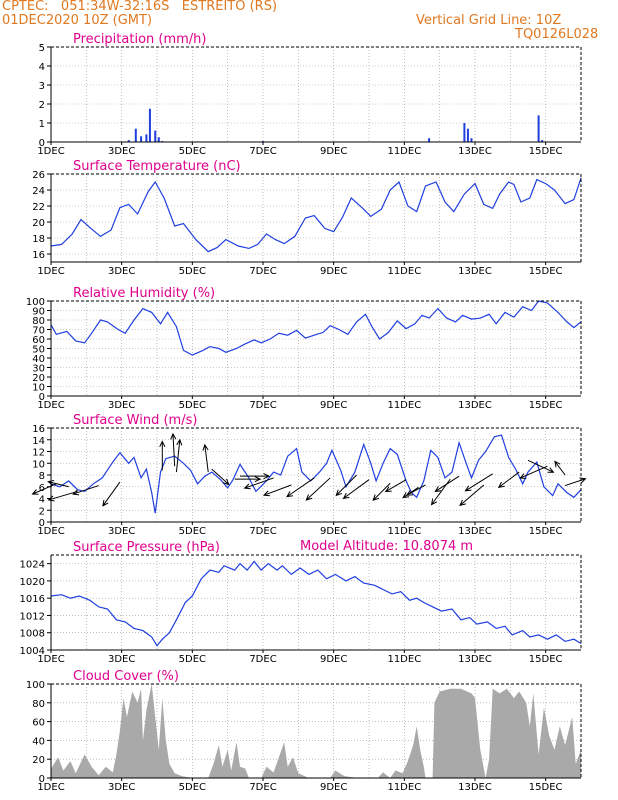  Describe the element at coordinates (38, 312) in the screenshot. I see `humidity-ytick-label: 90` at that location.